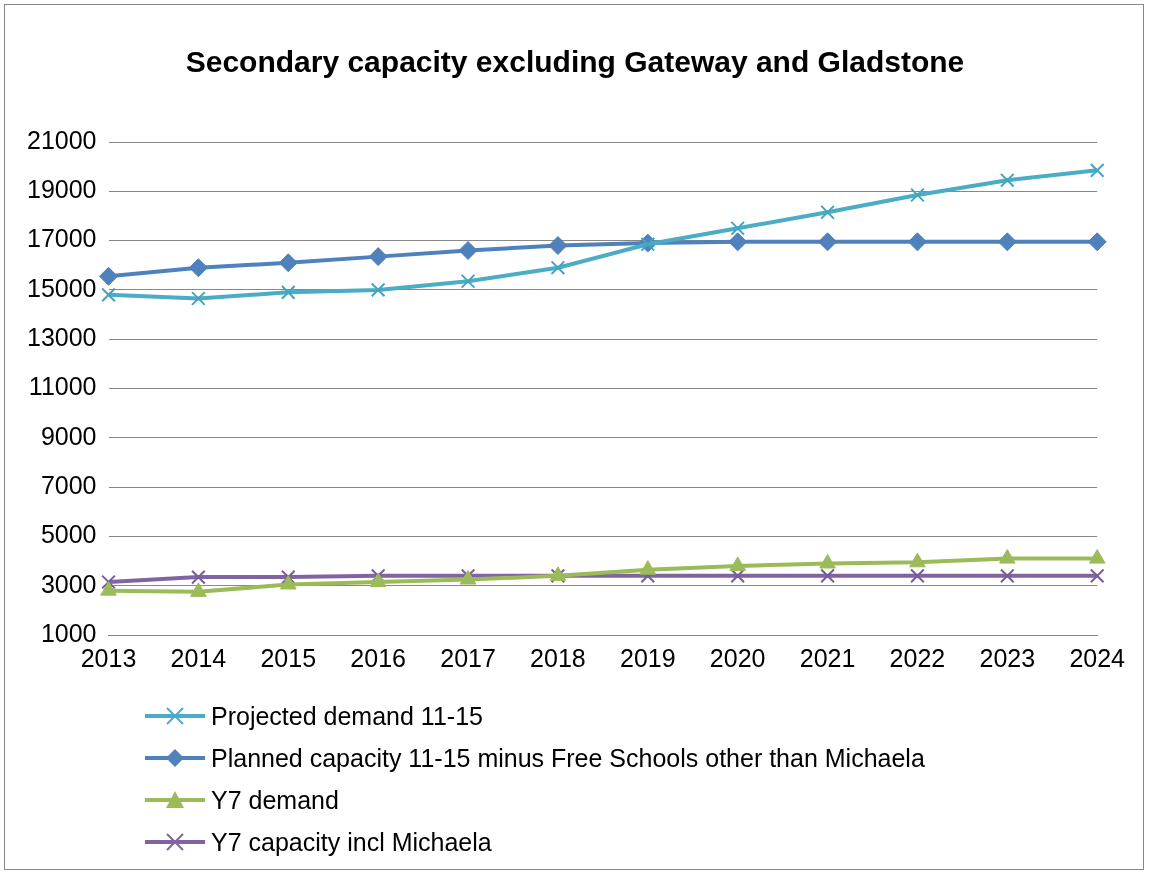 The image size is (1151, 879). Describe the element at coordinates (917, 657) in the screenshot. I see `x-tick-label: 2022` at that location.